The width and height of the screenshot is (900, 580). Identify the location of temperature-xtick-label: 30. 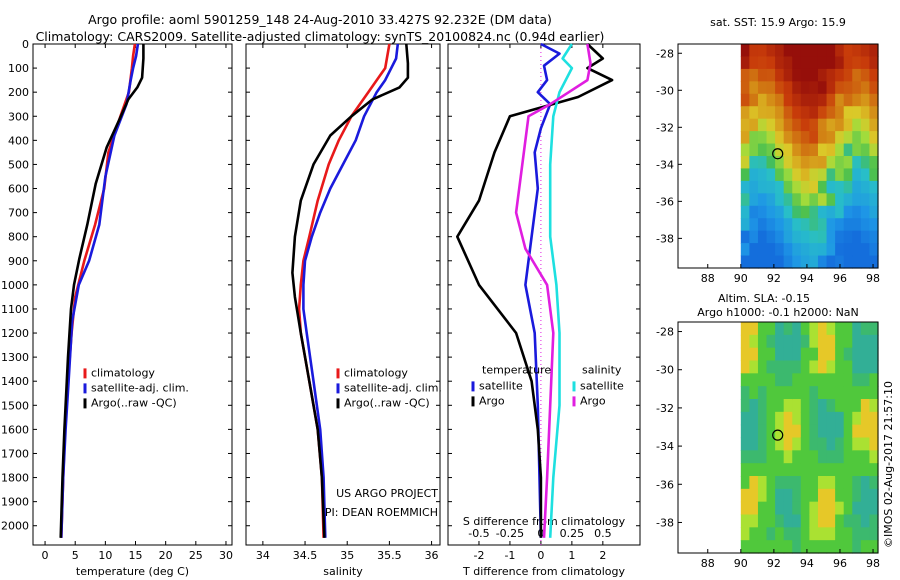
(226, 555).